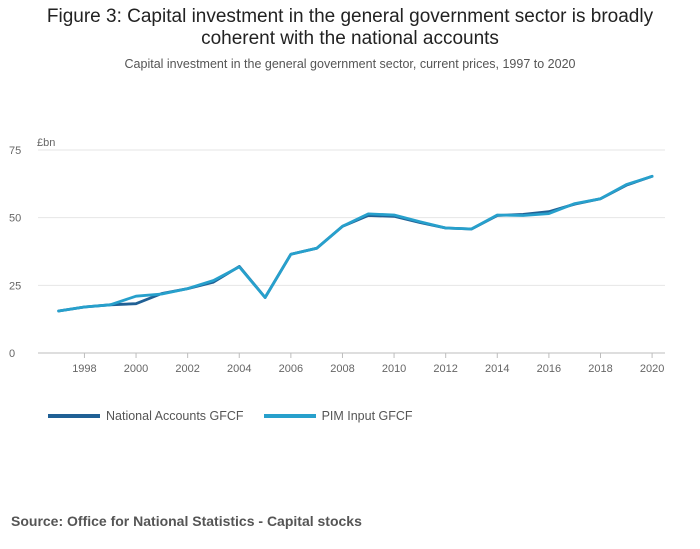  What do you see at coordinates (652, 369) in the screenshot?
I see `x-tick-label-2020: 2020` at bounding box center [652, 369].